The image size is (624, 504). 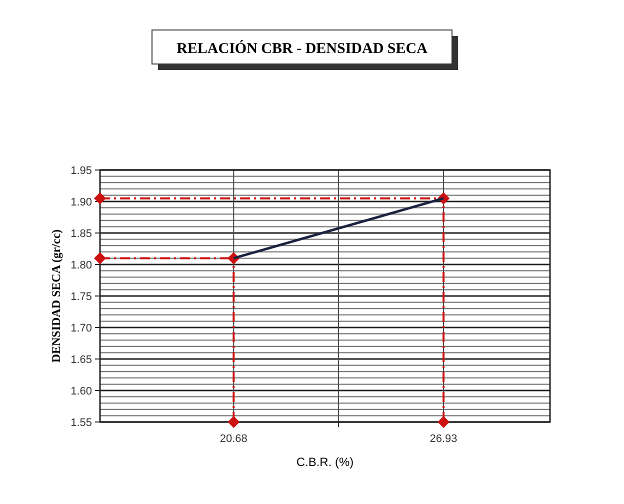 What do you see at coordinates (81, 360) in the screenshot?
I see `y-tick-label: 1.65` at bounding box center [81, 360].